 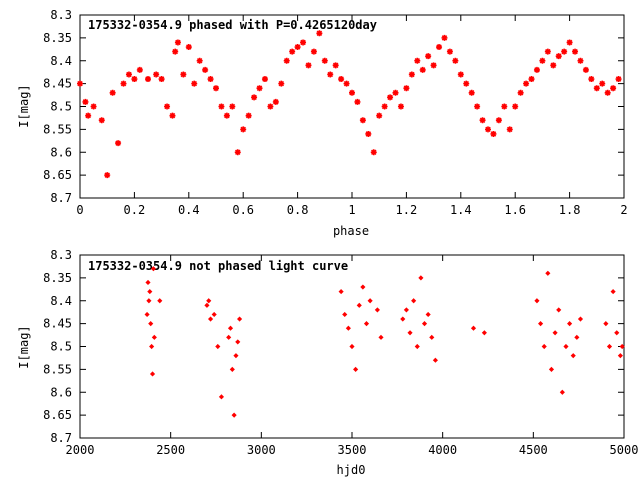 What do you see at coordinates (61, 152) in the screenshot?
I see `y-tick-label: 8.6` at bounding box center [61, 152].